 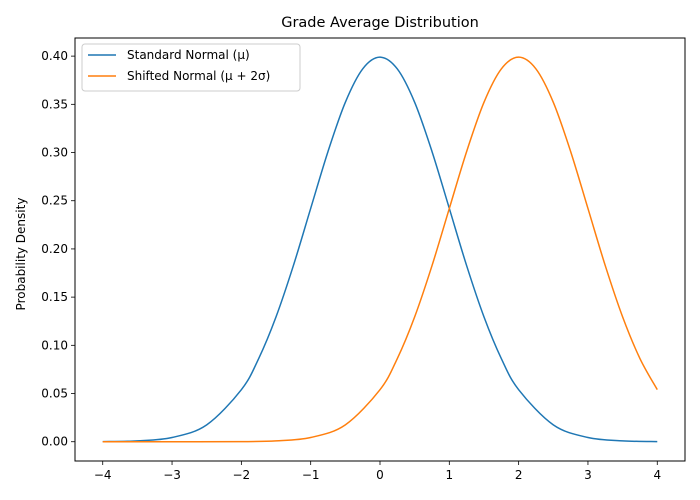 I want to click on y-tick-label: 0.05, so click(x=54, y=394).